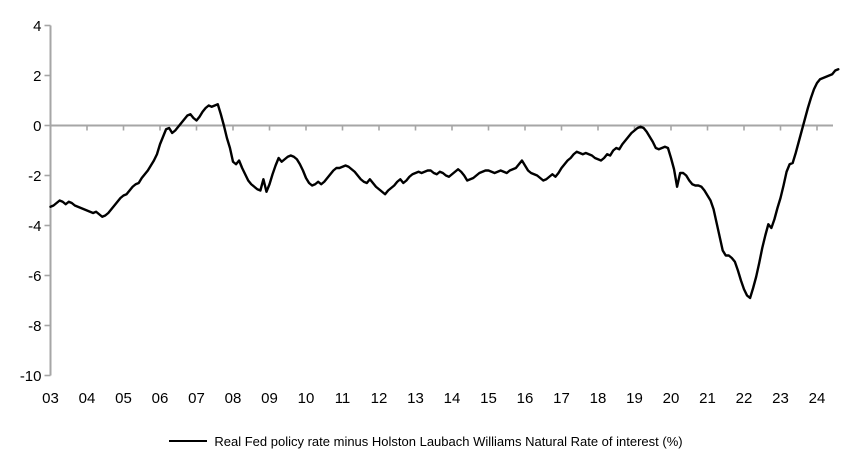  Describe the element at coordinates (561, 398) in the screenshot. I see `x-axis-label: 17` at that location.